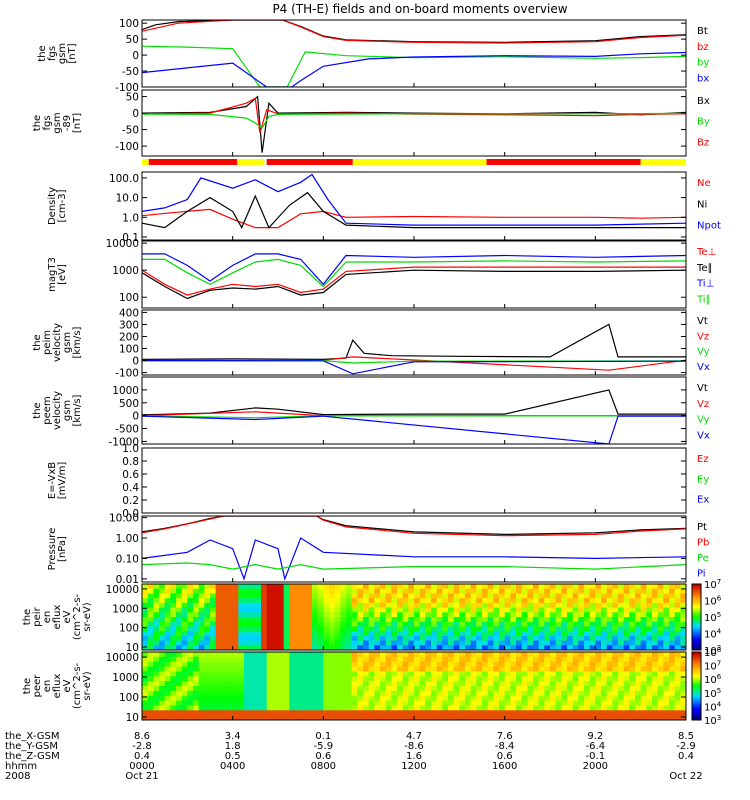 This screenshot has width=750, height=800. I want to click on y-axis-label: [mV/m], so click(62, 481).